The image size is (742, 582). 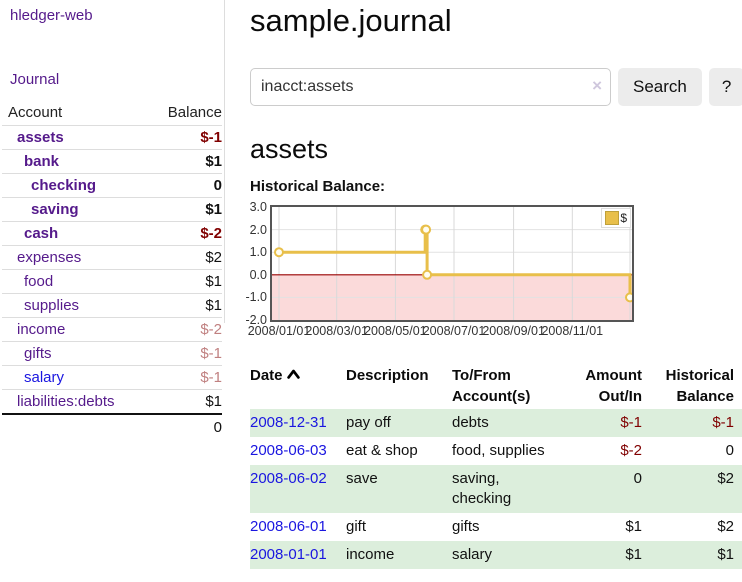 I want to click on search-form: × Search ?, so click(x=496, y=87).